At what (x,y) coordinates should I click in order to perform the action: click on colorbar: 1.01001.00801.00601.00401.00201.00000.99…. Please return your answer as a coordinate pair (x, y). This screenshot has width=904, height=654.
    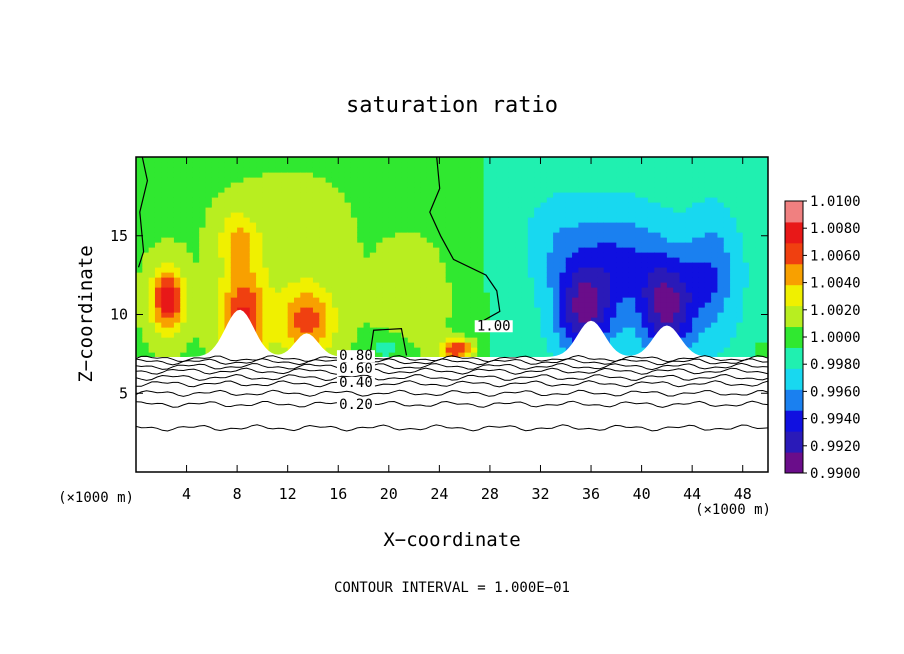
    Looking at the image, I should click on (822, 338).